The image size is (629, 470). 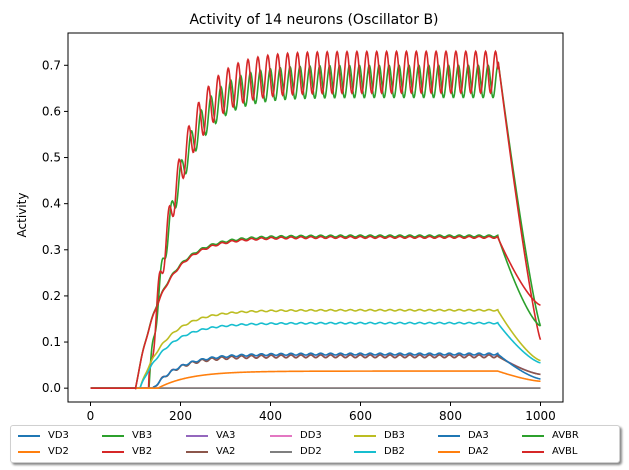 What do you see at coordinates (540, 416) in the screenshot?
I see `x-tick-label: 1000` at bounding box center [540, 416].